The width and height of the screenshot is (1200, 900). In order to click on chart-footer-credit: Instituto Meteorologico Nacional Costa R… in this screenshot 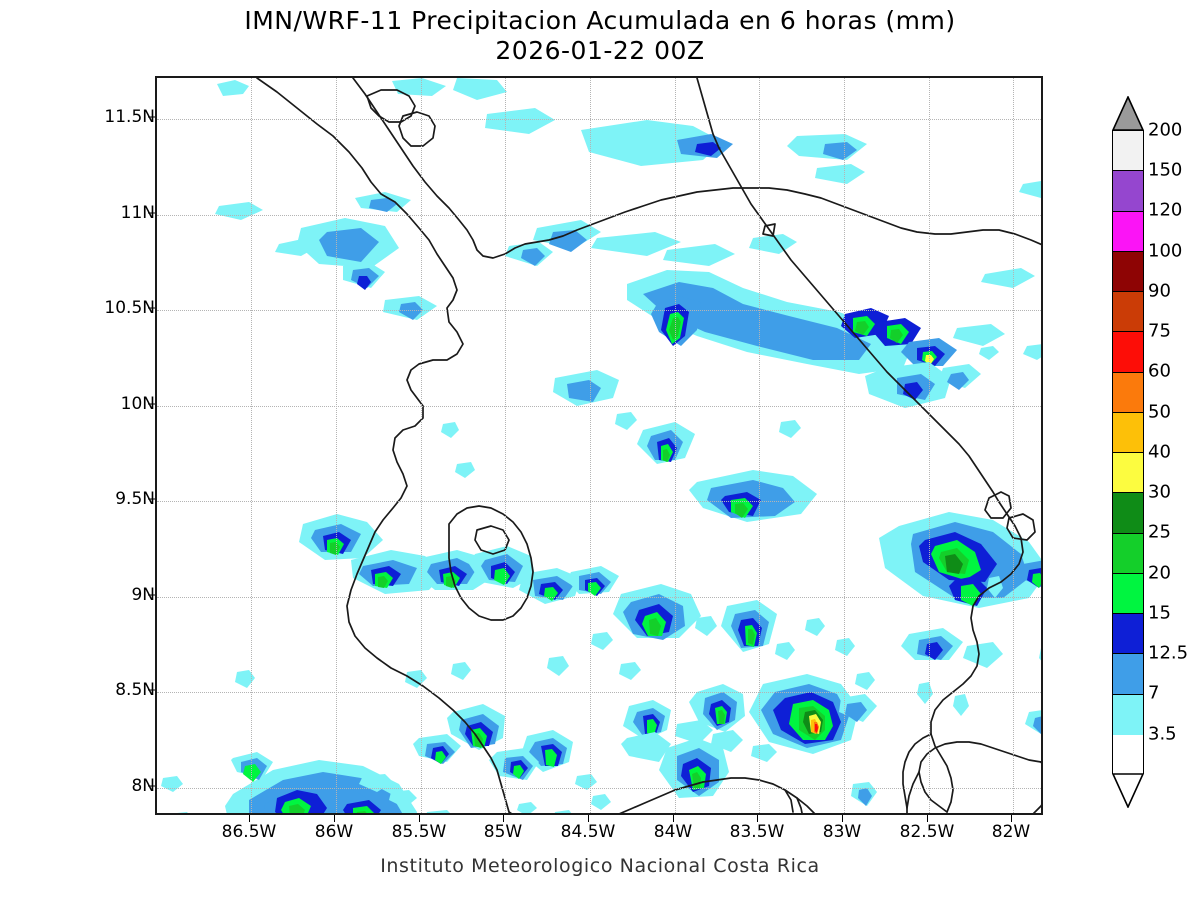, I will do `click(600, 866)`.